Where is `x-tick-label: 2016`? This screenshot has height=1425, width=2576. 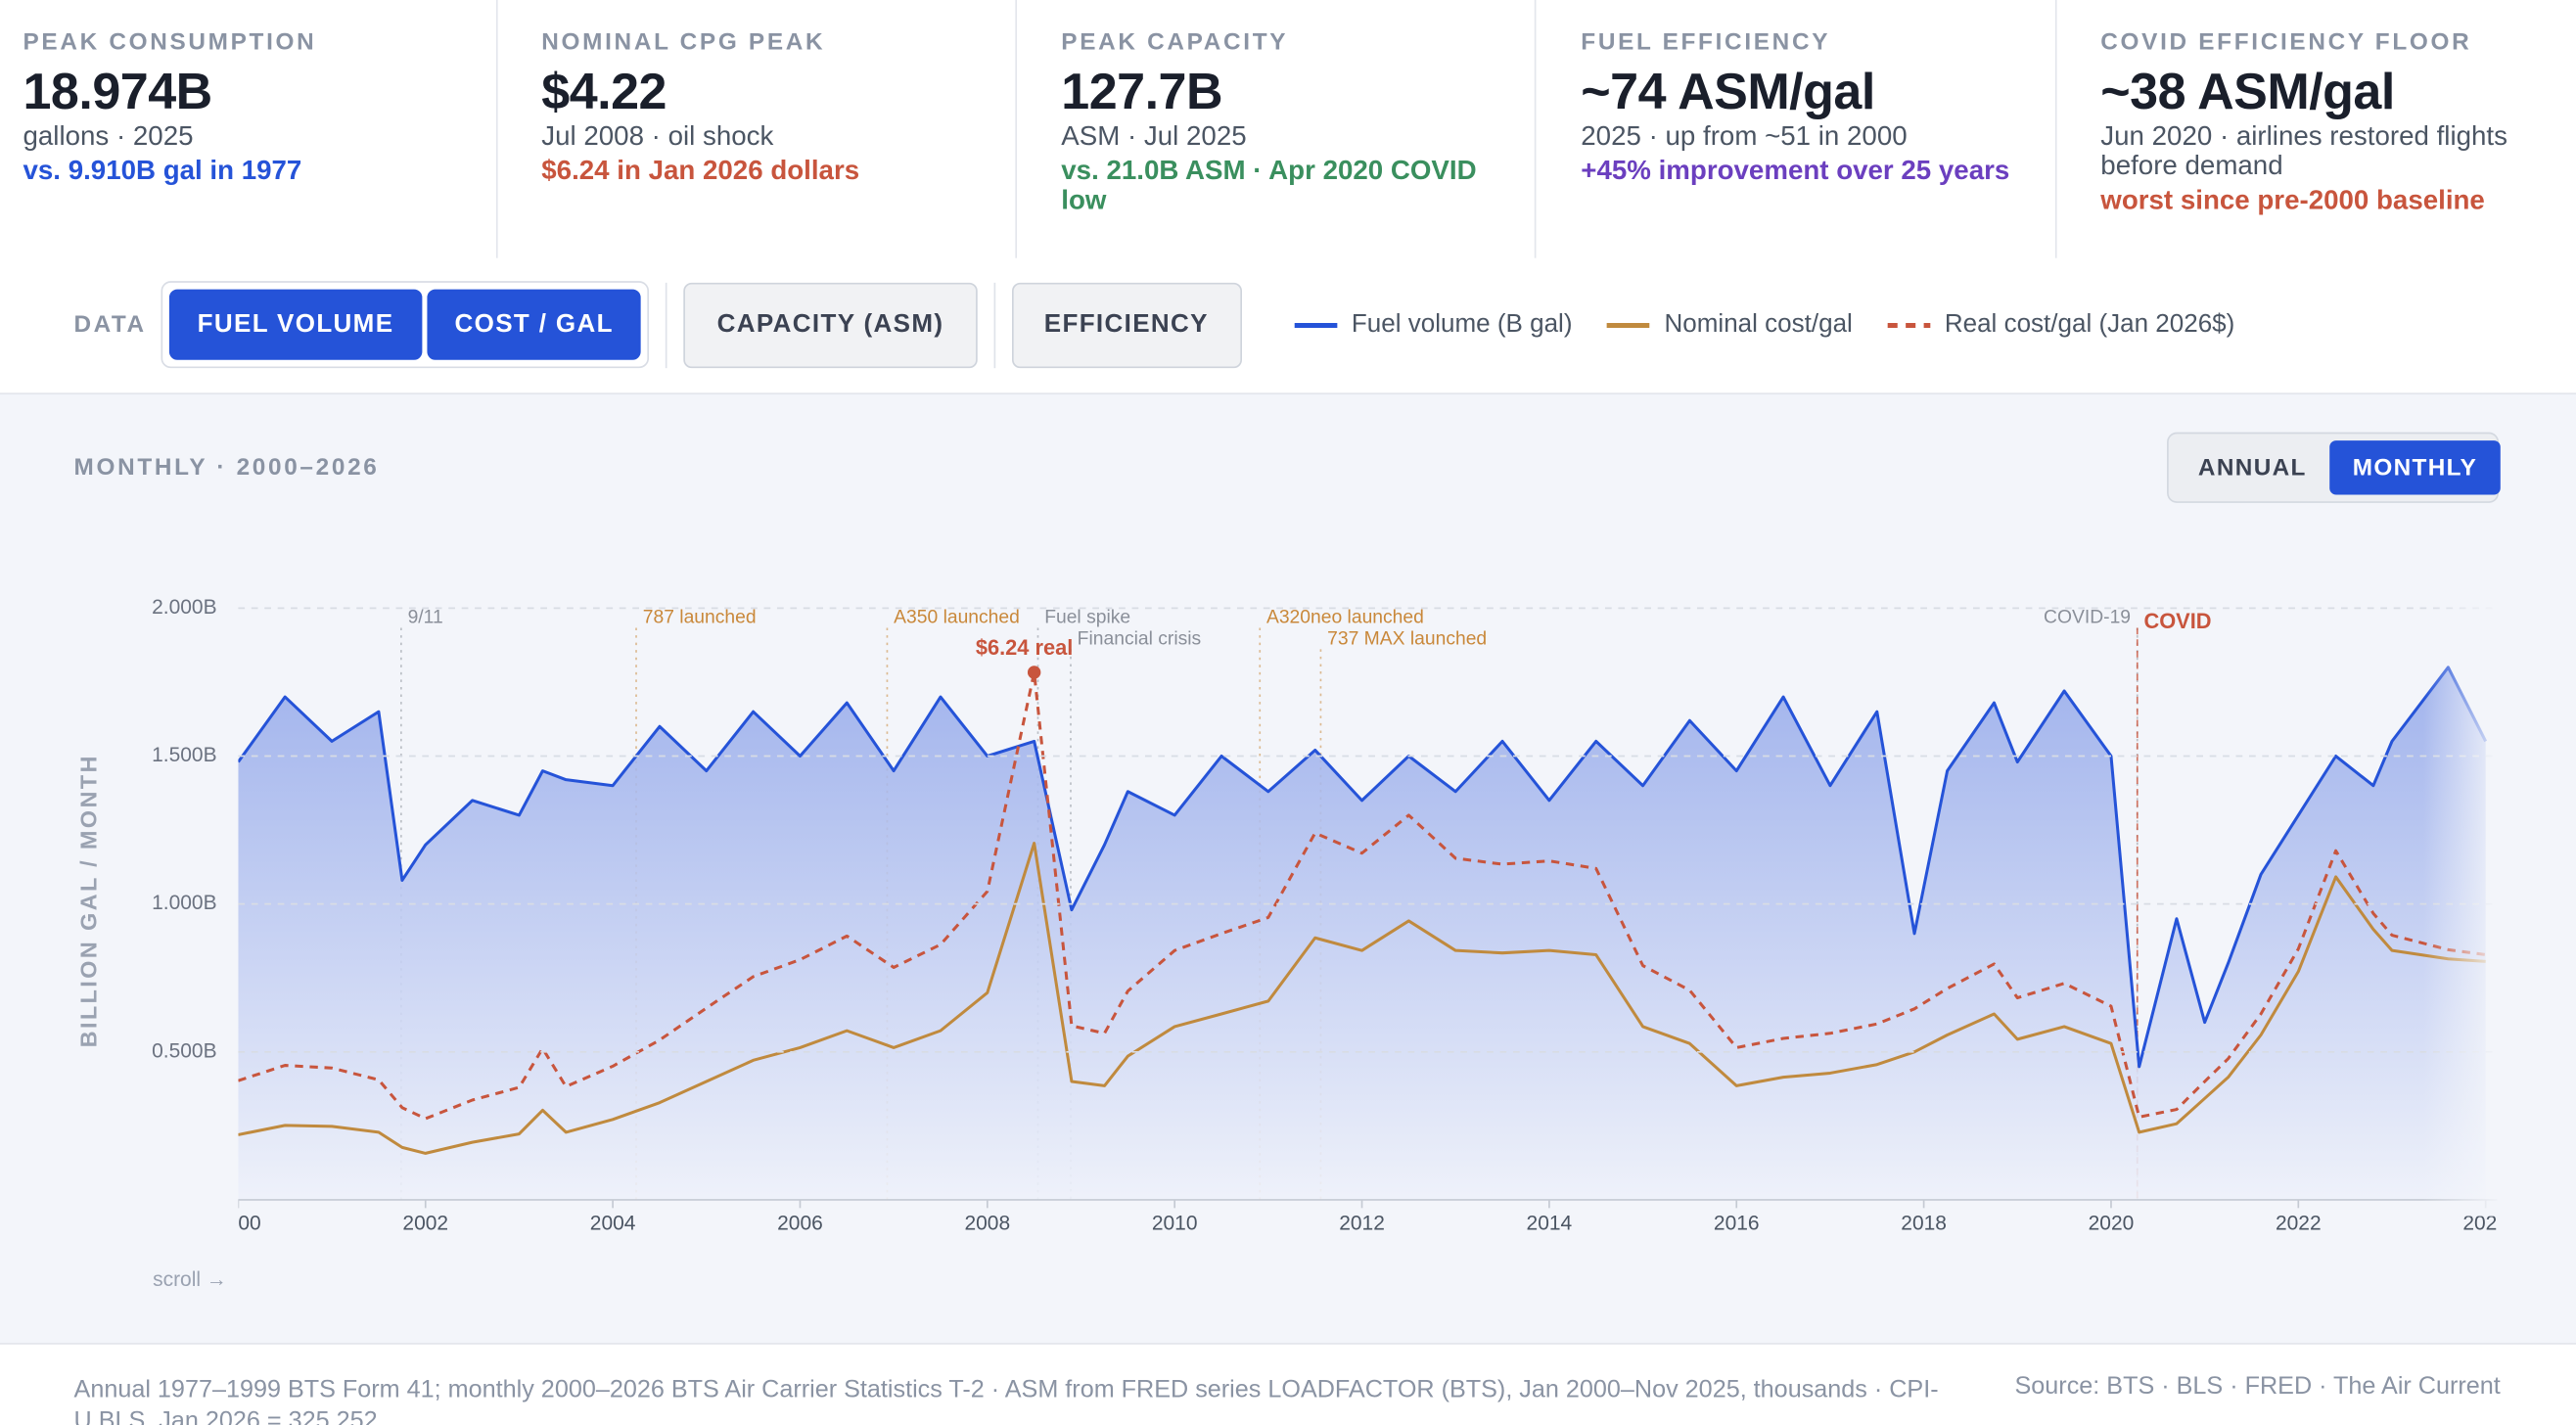 x-tick-label: 2016 is located at coordinates (1737, 1224).